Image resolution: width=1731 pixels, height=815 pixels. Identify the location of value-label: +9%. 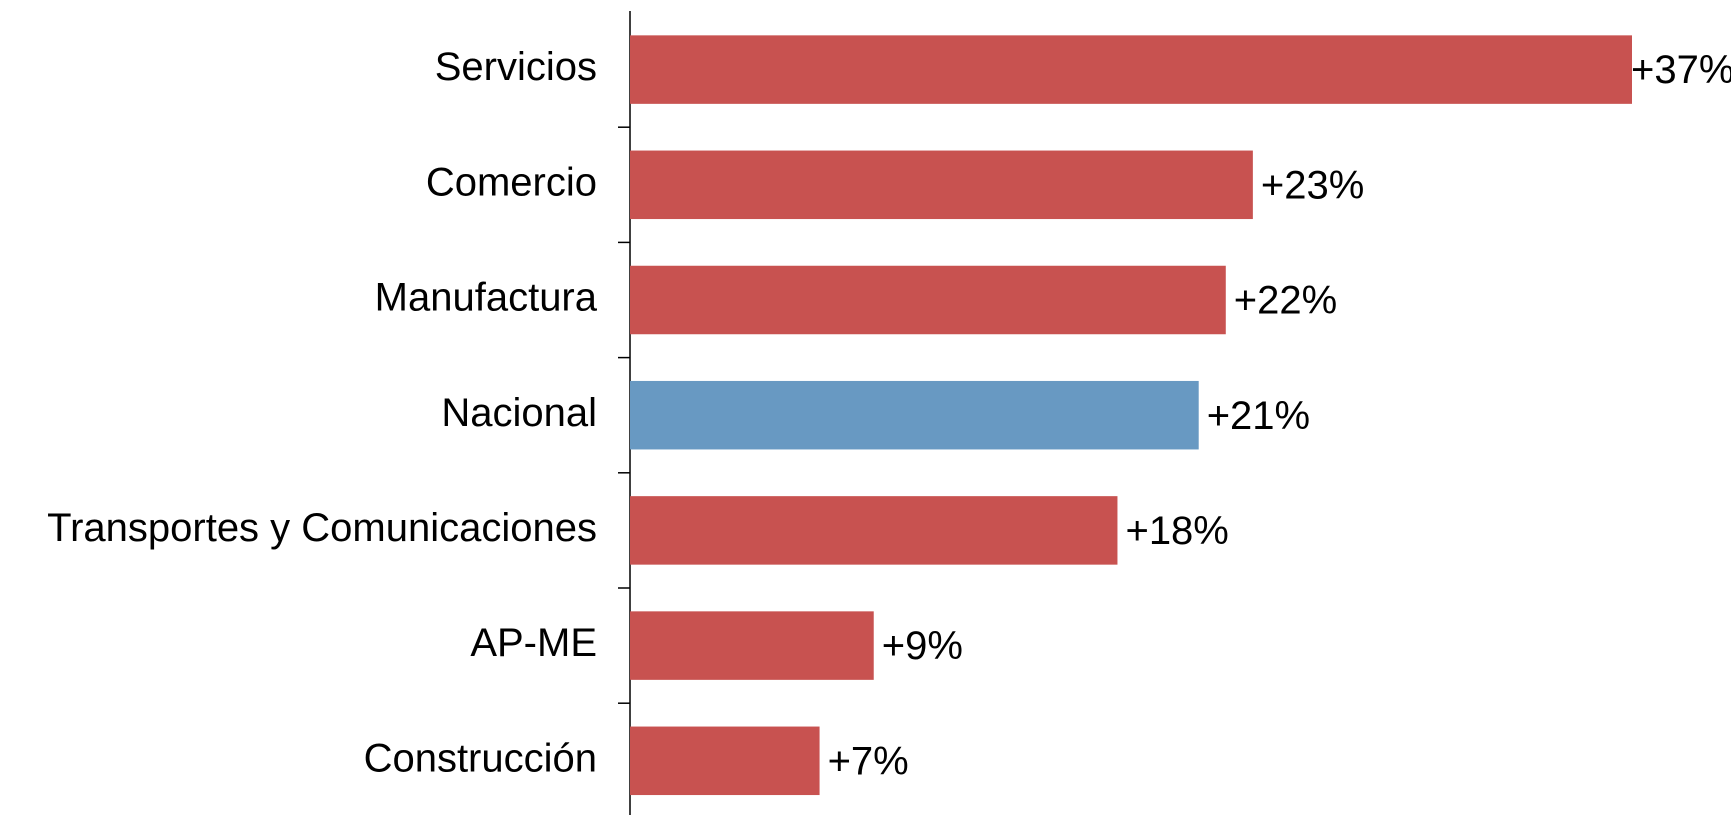
(922, 646).